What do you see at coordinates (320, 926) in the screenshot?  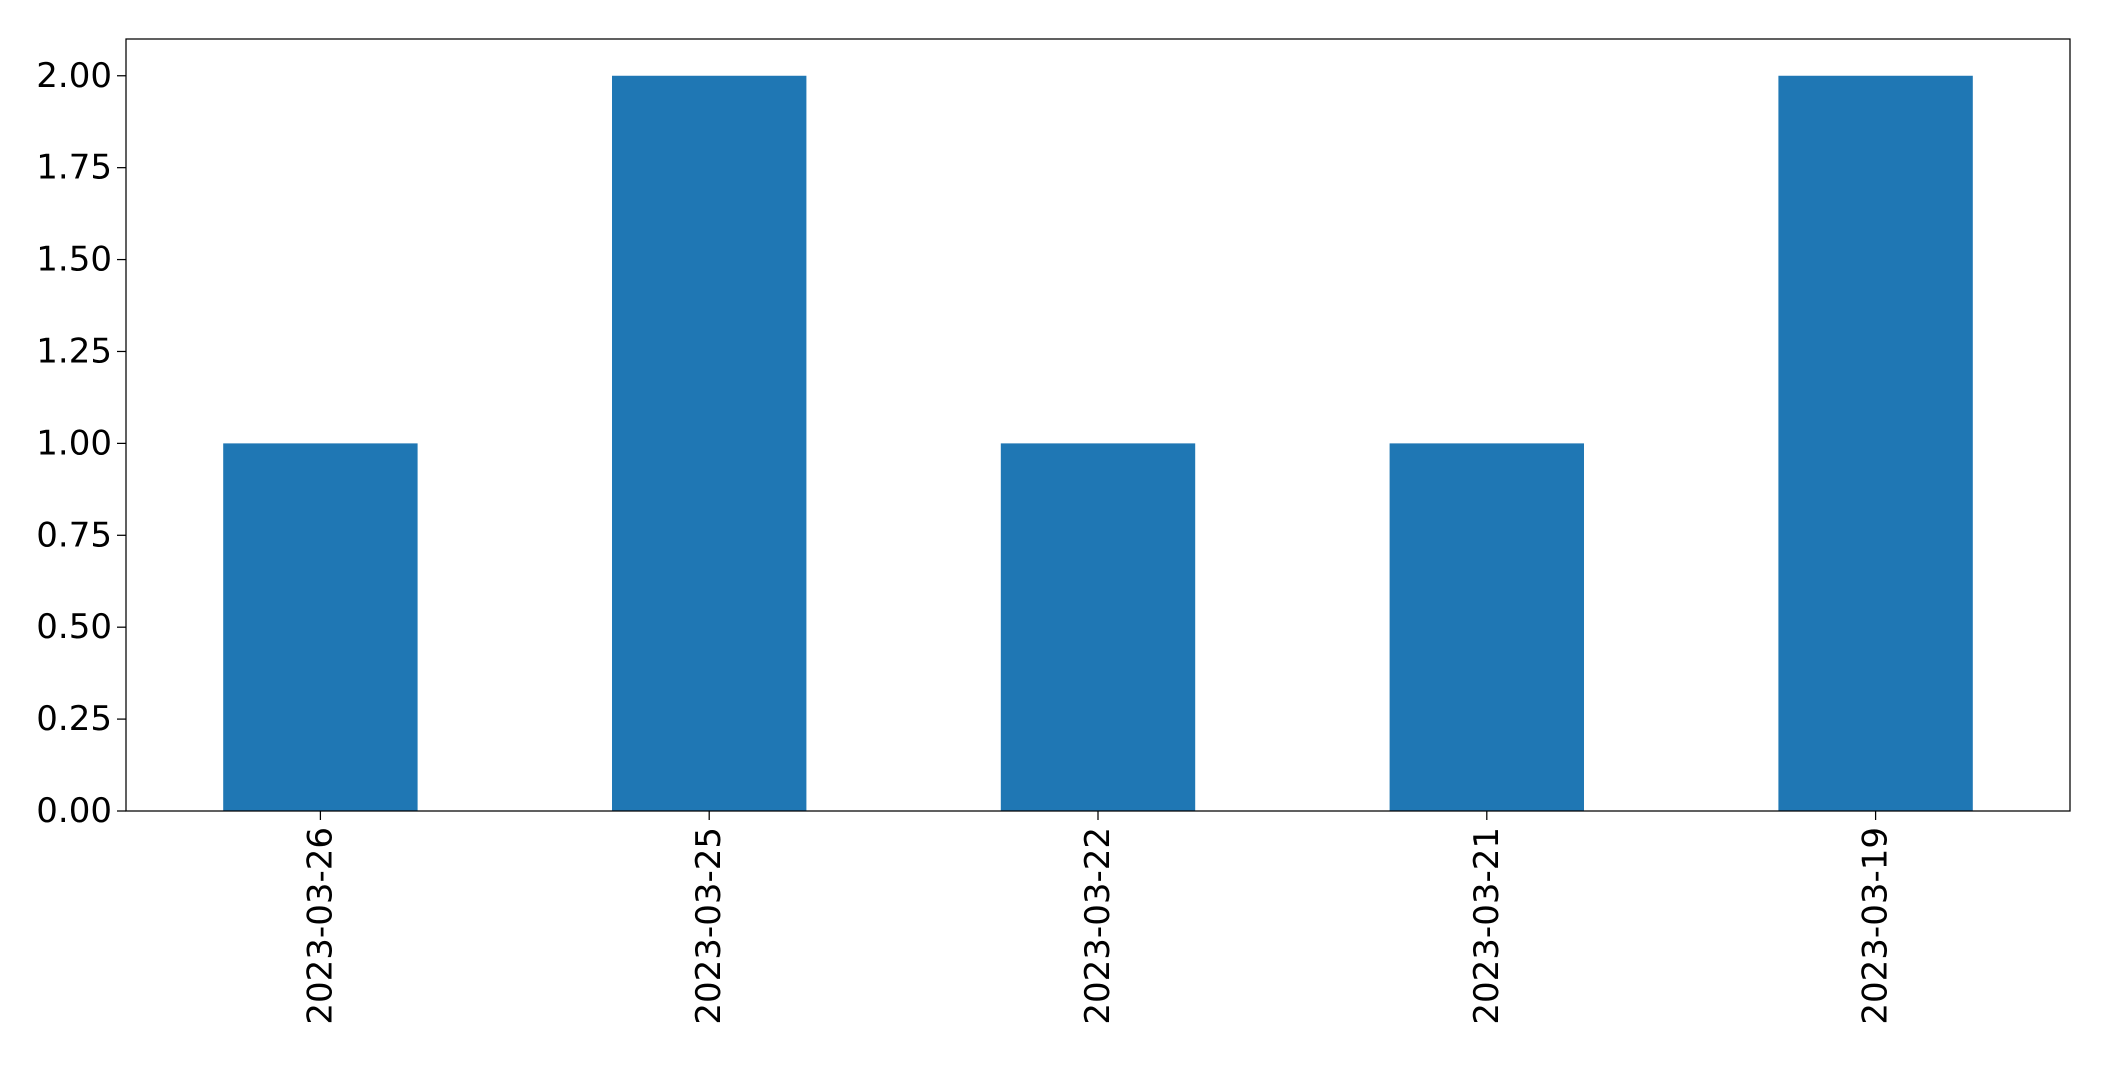 I see `x-tick-label: 2023-03-26` at bounding box center [320, 926].